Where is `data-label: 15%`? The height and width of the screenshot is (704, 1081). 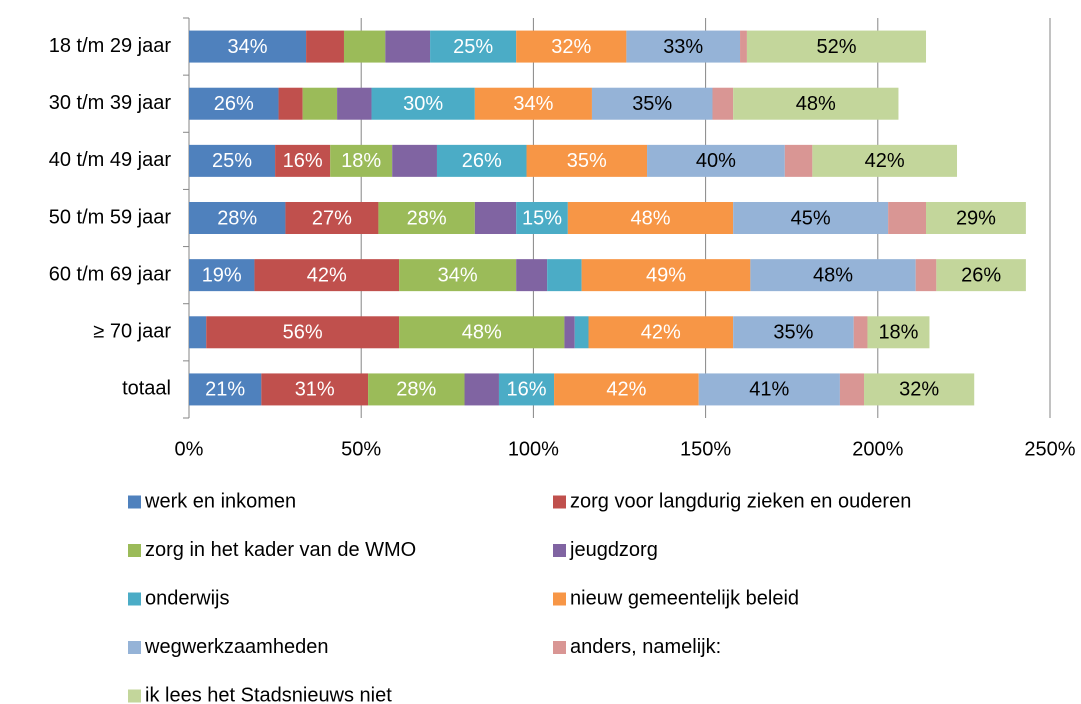 data-label: 15% is located at coordinates (542, 218).